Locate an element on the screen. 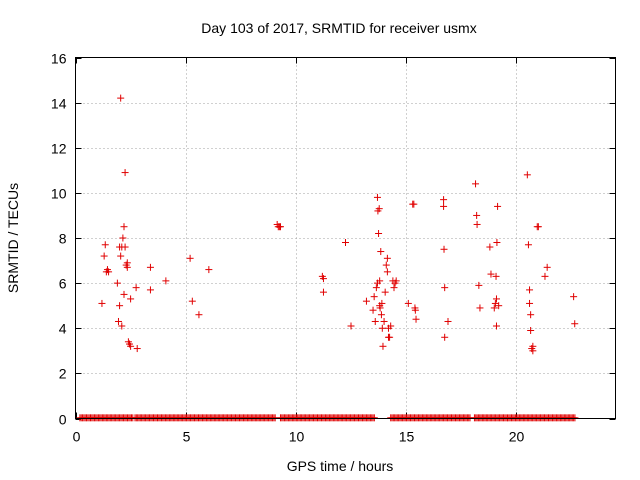 The width and height of the screenshot is (640, 480). y-tick-label: 6 is located at coordinates (63, 284).